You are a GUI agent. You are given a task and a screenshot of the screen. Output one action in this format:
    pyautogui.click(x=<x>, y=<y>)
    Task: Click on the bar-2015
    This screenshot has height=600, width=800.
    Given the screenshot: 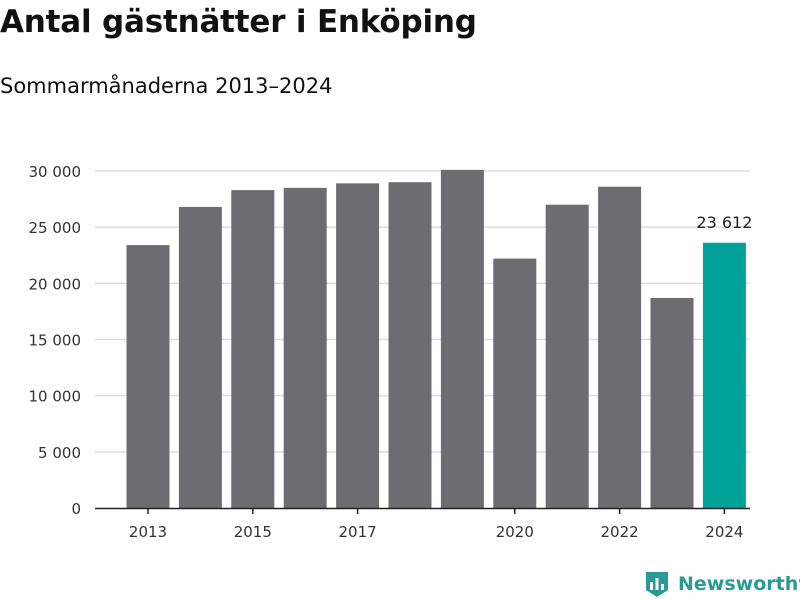 What is the action you would take?
    pyautogui.click(x=253, y=349)
    